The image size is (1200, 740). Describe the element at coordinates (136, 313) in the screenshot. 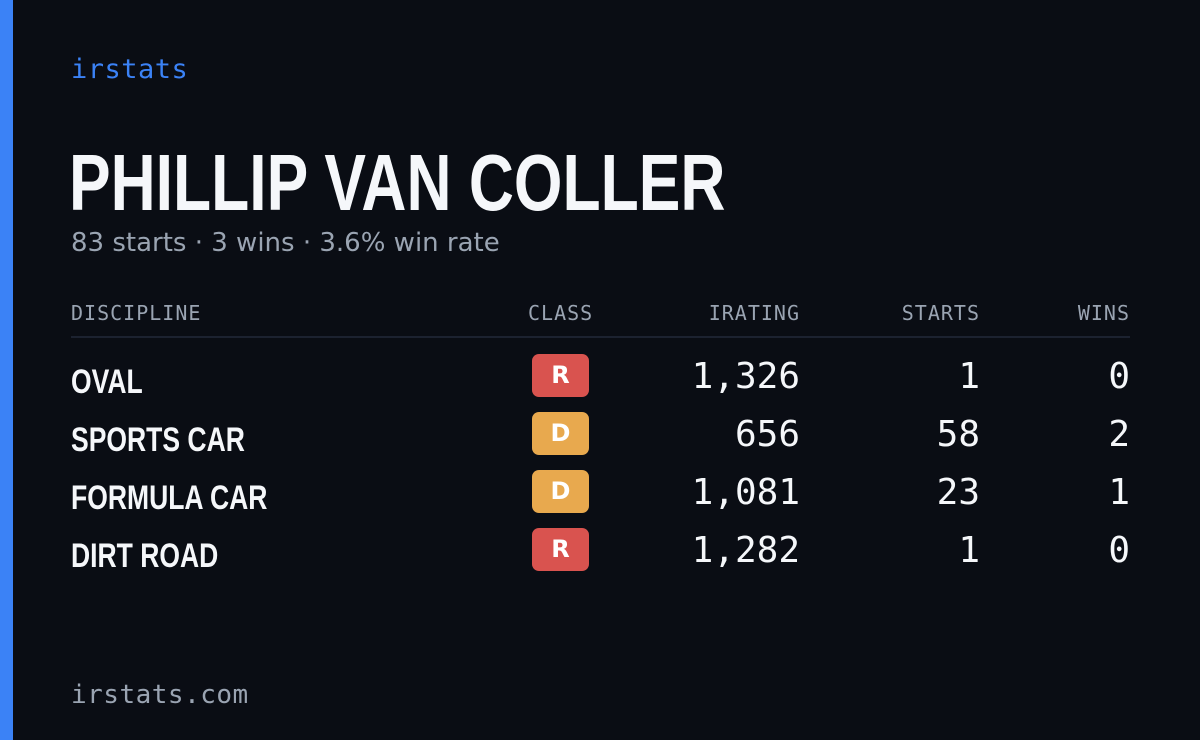

I see `header-discipline: DISCIPLINE` at that location.